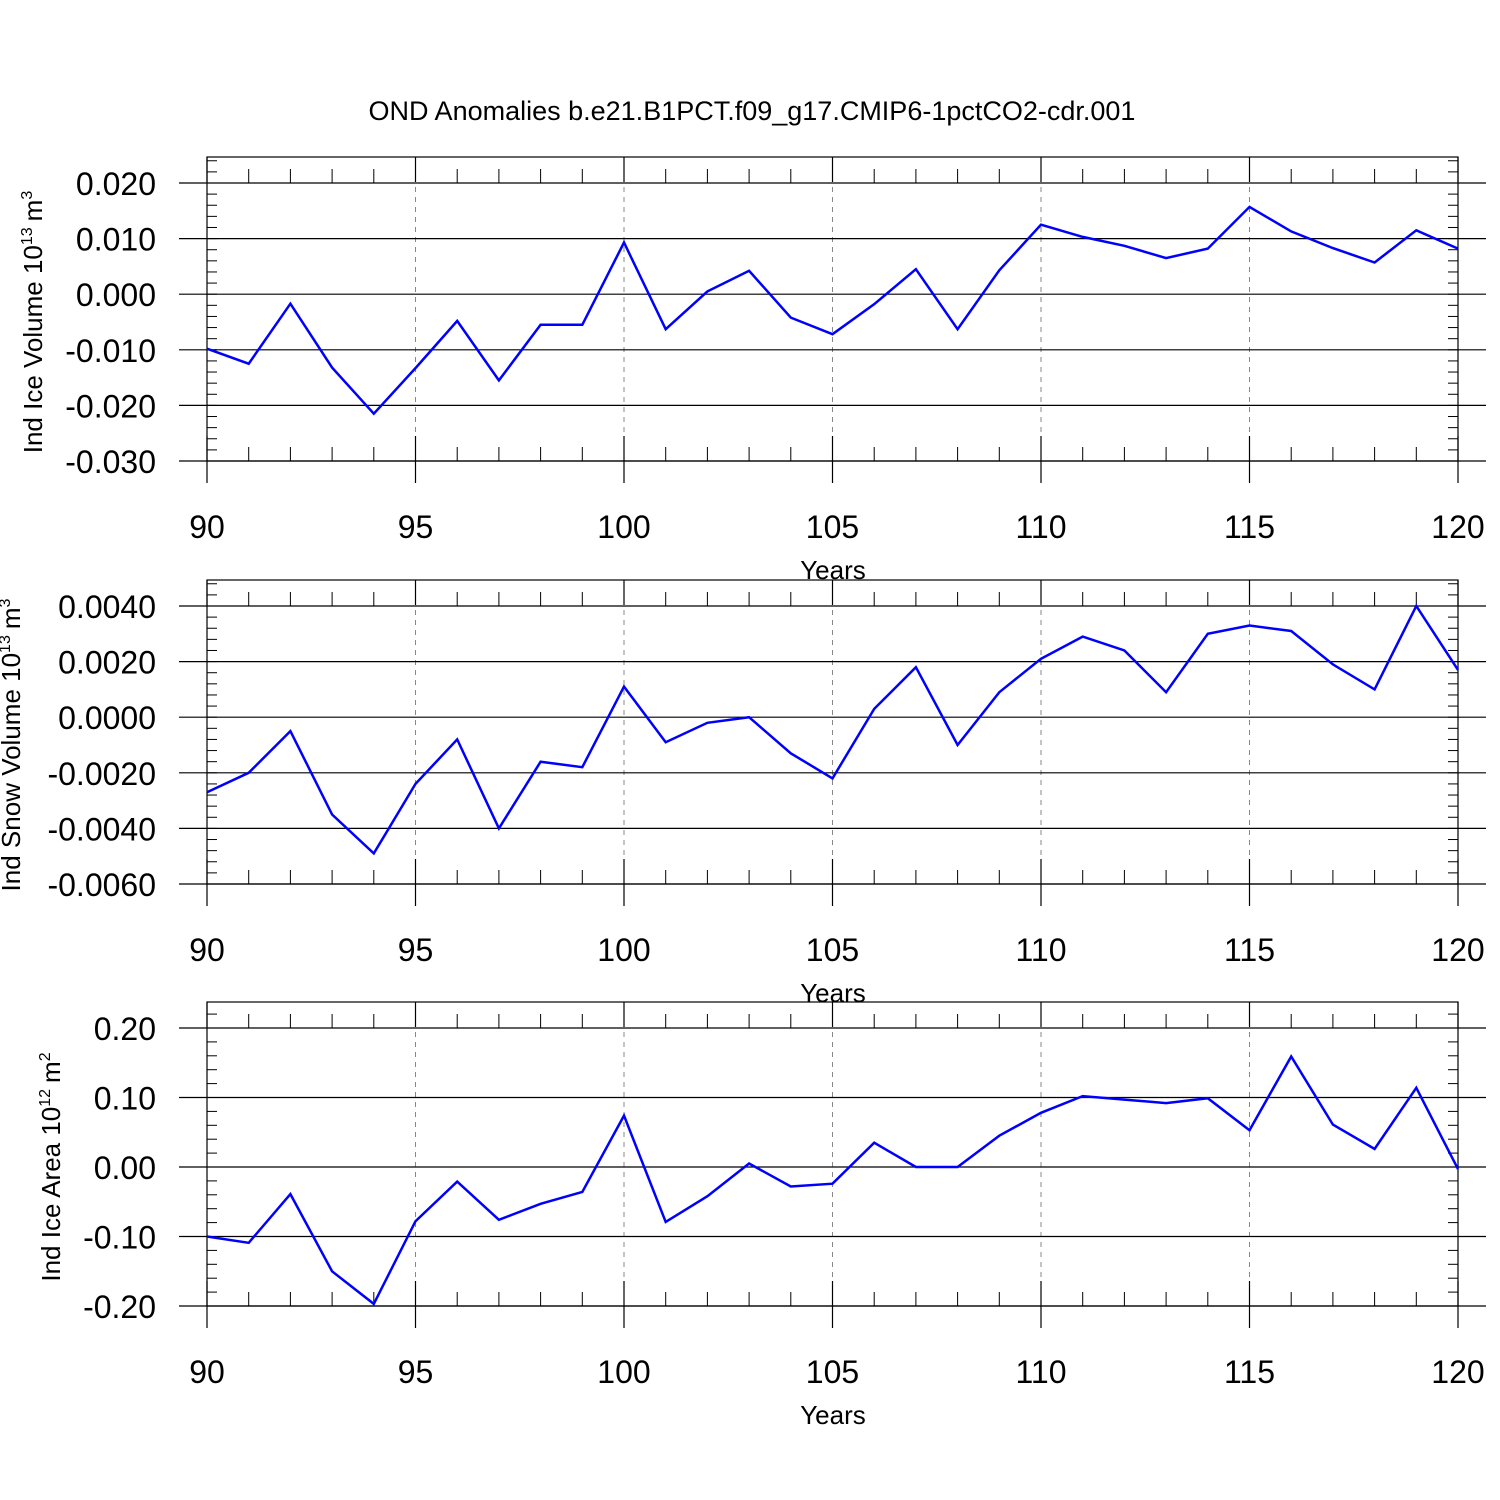  Describe the element at coordinates (833, 1415) in the screenshot. I see `x-axis-label: Years` at that location.